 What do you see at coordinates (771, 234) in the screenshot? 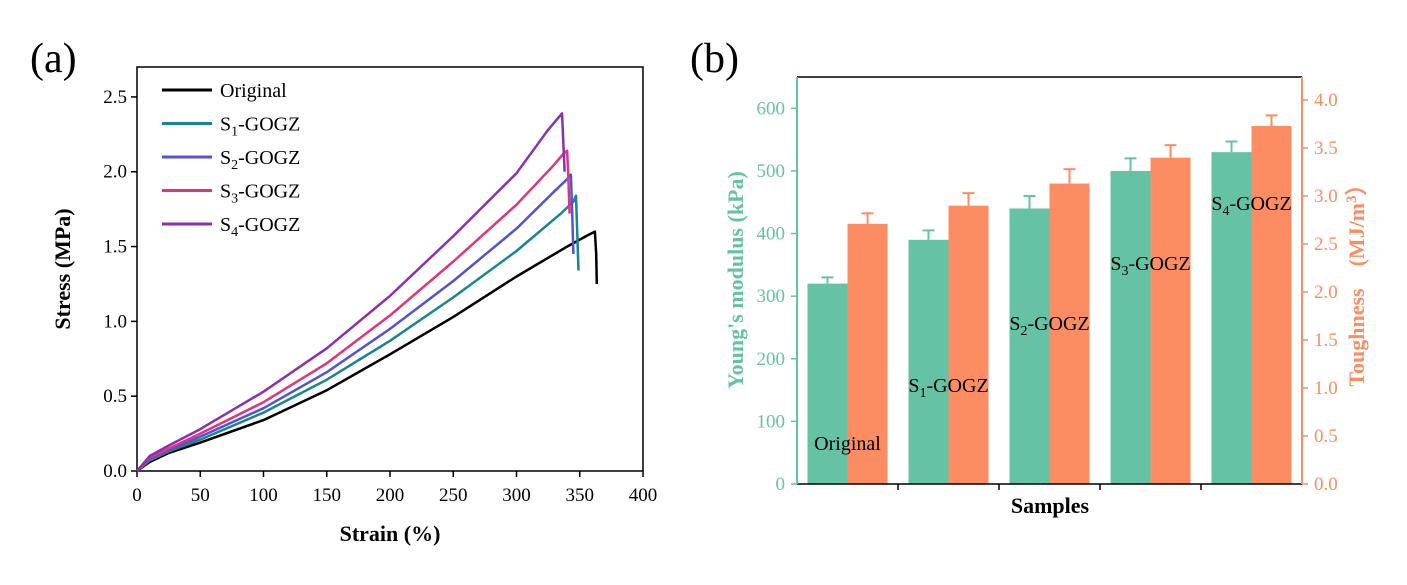
I see `left-y-tick-label: 400` at bounding box center [771, 234].